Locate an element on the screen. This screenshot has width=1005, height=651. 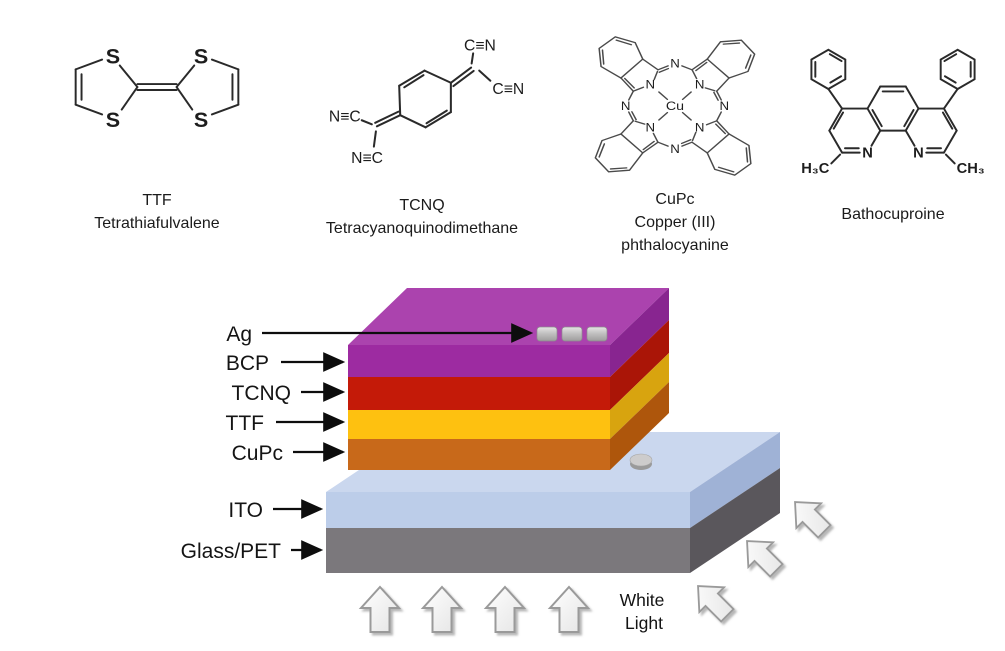
caption-line: Copper (III) is located at coordinates (675, 222).